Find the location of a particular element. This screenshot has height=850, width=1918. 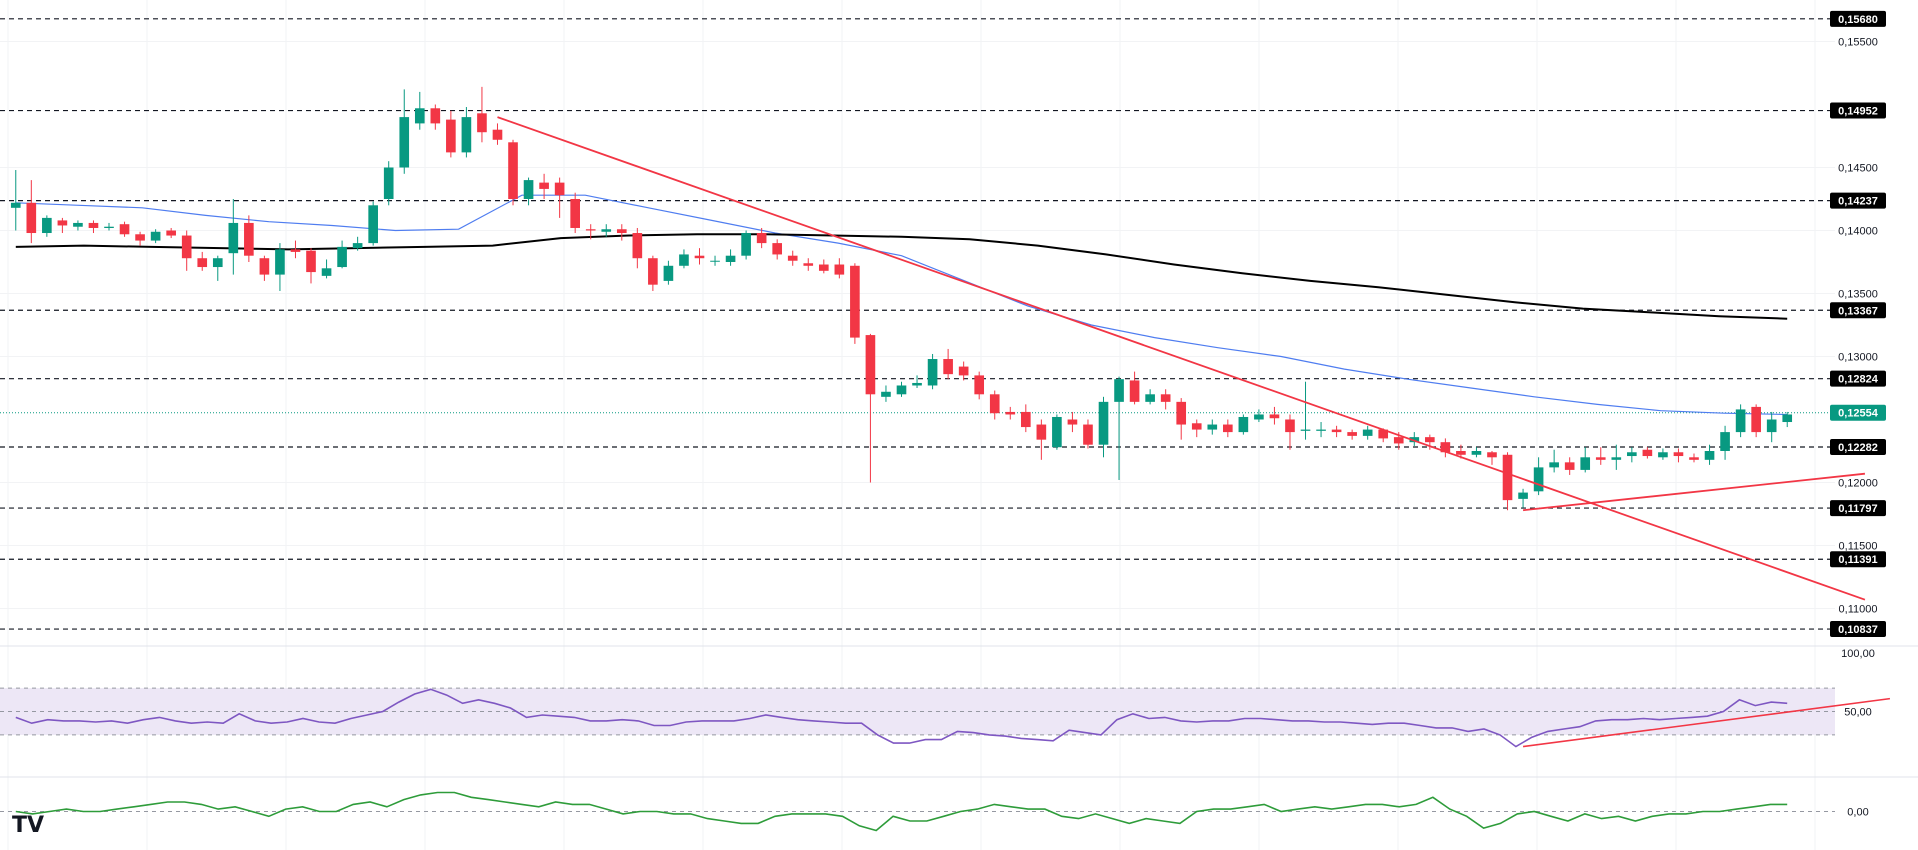

rsi-panel: 100,00 50,00 is located at coordinates (945, 698).